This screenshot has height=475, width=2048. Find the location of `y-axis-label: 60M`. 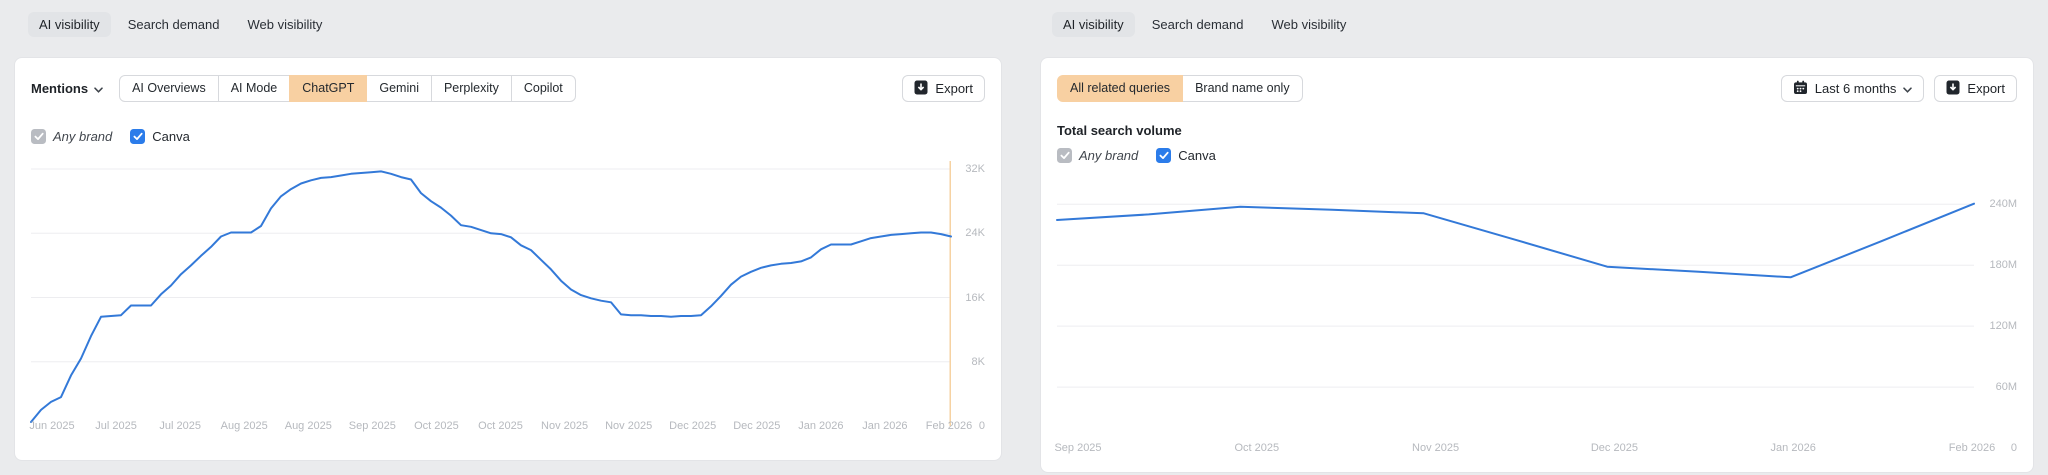

y-axis-label: 60M is located at coordinates (2006, 387).